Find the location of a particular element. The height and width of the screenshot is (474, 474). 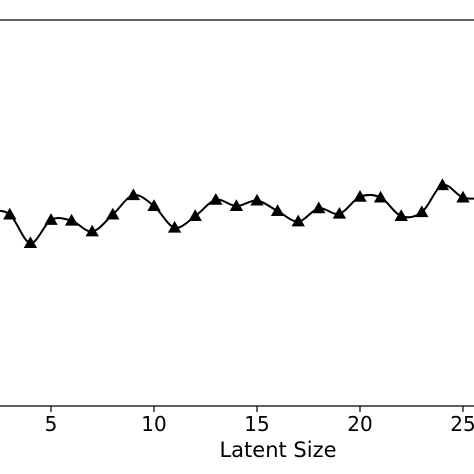

x-tick-label: 20 is located at coordinates (359, 424).